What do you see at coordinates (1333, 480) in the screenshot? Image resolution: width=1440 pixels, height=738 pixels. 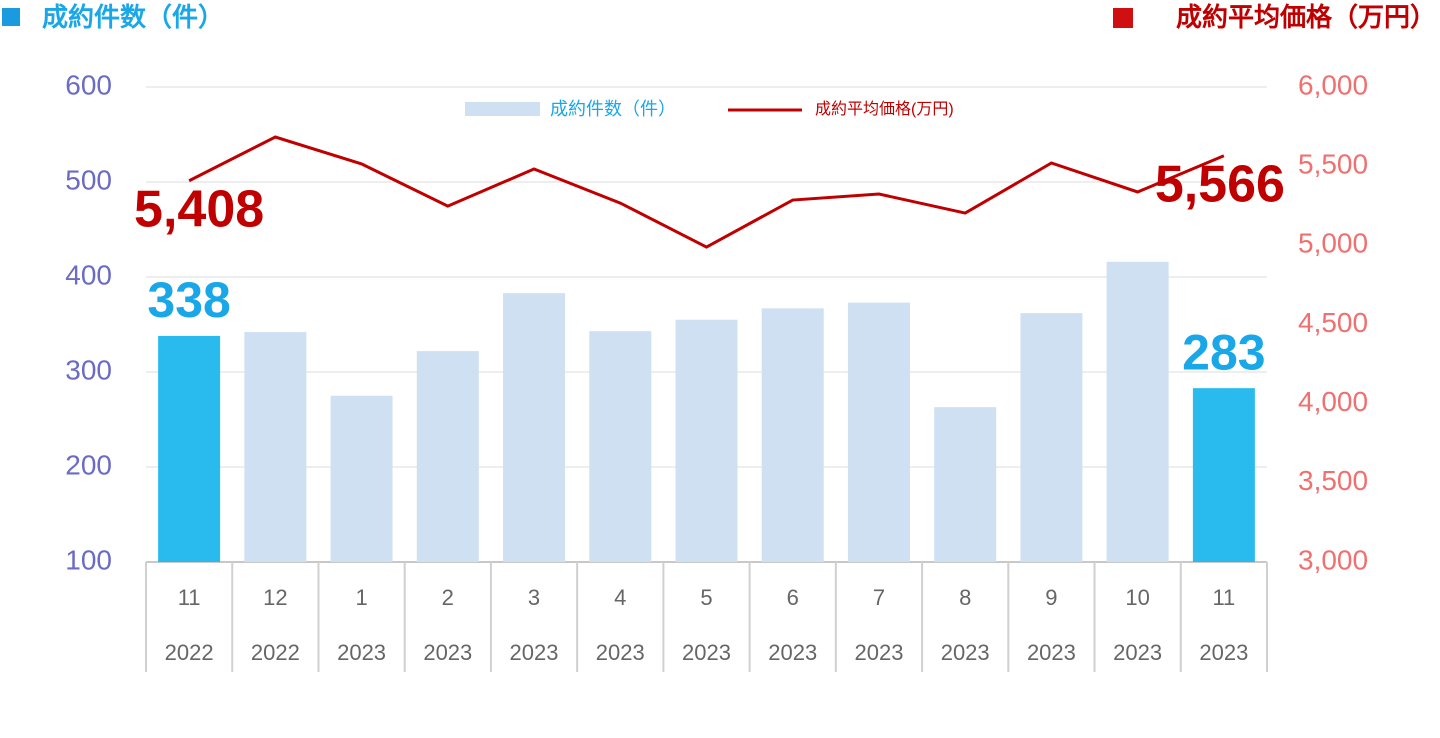 I see `y2-tick-label: 3,500` at bounding box center [1333, 480].